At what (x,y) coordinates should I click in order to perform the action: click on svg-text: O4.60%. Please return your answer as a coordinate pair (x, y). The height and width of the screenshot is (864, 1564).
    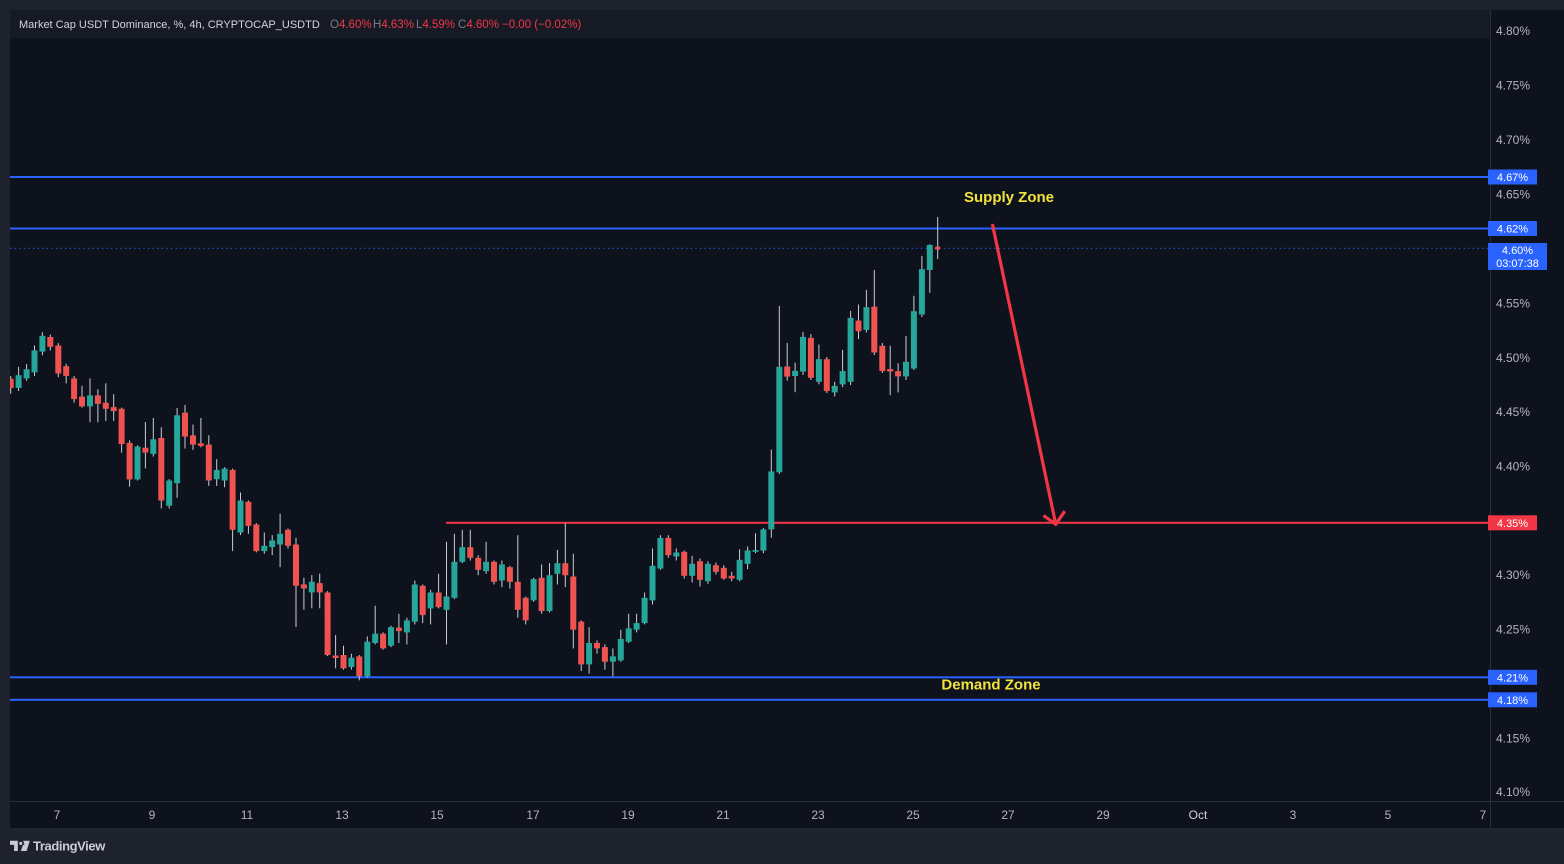
    Looking at the image, I should click on (351, 25).